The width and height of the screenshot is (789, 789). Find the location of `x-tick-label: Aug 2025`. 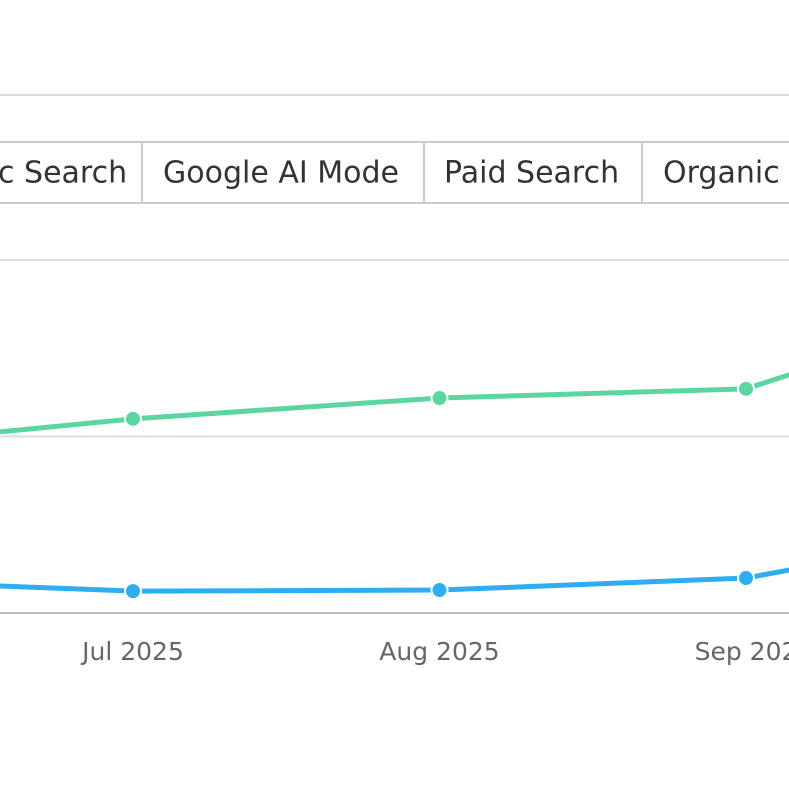

x-tick-label: Aug 2025 is located at coordinates (439, 651).